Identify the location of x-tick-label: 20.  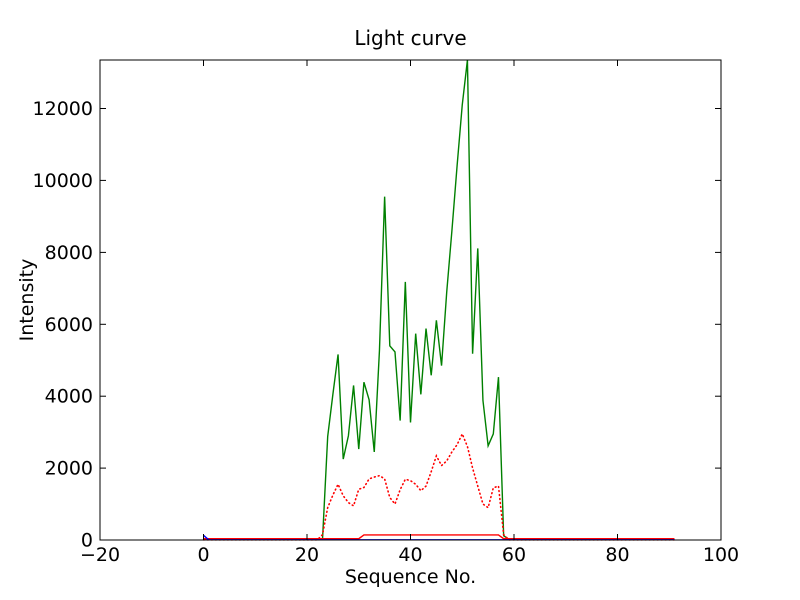
(307, 555).